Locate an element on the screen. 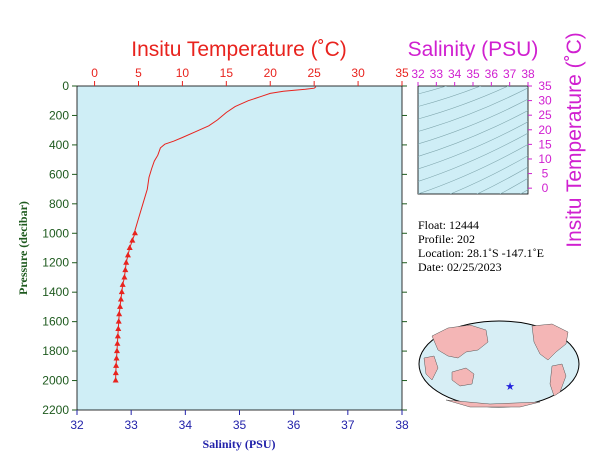 This screenshot has width=603, height=467. temperature-axis-ticks: 0 5 10 15 20 25 30 35 is located at coordinates (250, 76).